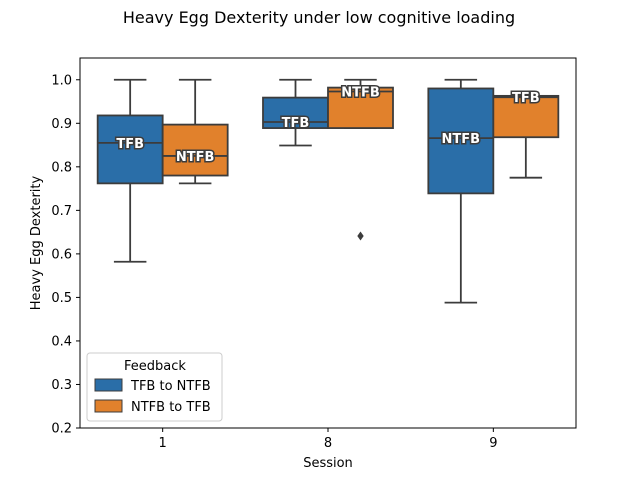 The height and width of the screenshot is (480, 640). What do you see at coordinates (61, 429) in the screenshot?
I see `y-tick-label: 0.2` at bounding box center [61, 429].